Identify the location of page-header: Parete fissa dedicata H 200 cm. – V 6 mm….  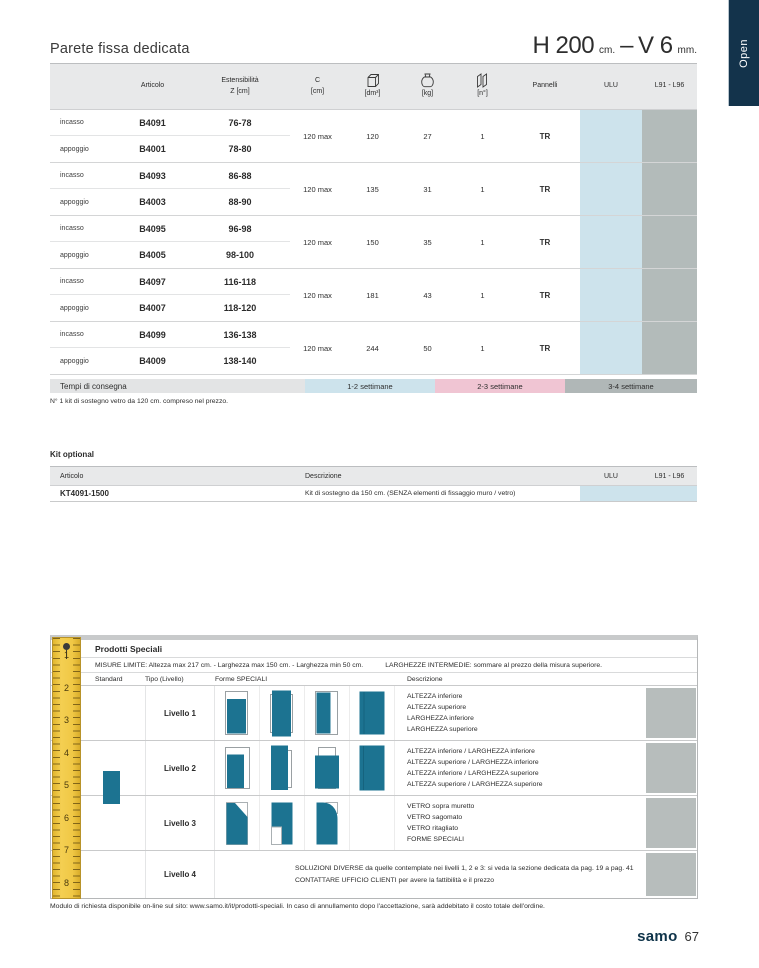
(373, 46).